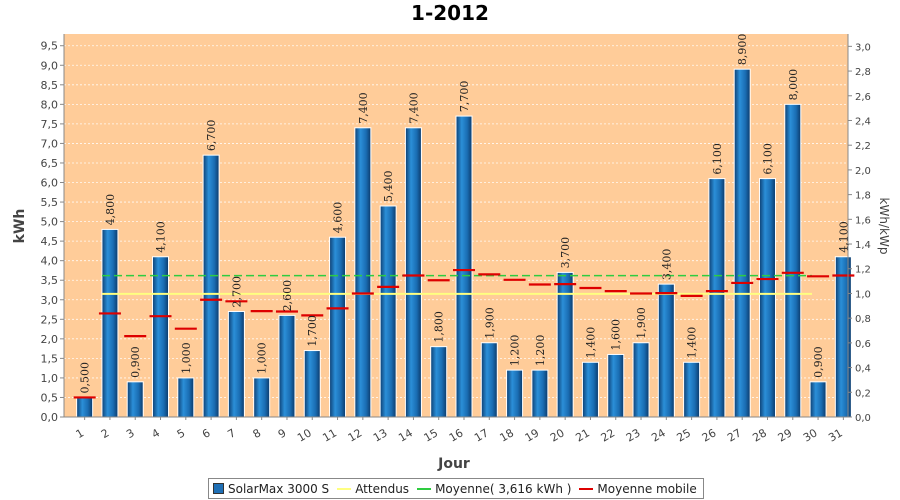 The image size is (900, 500). I want to click on y2-tick-label: 1,4, so click(863, 245).